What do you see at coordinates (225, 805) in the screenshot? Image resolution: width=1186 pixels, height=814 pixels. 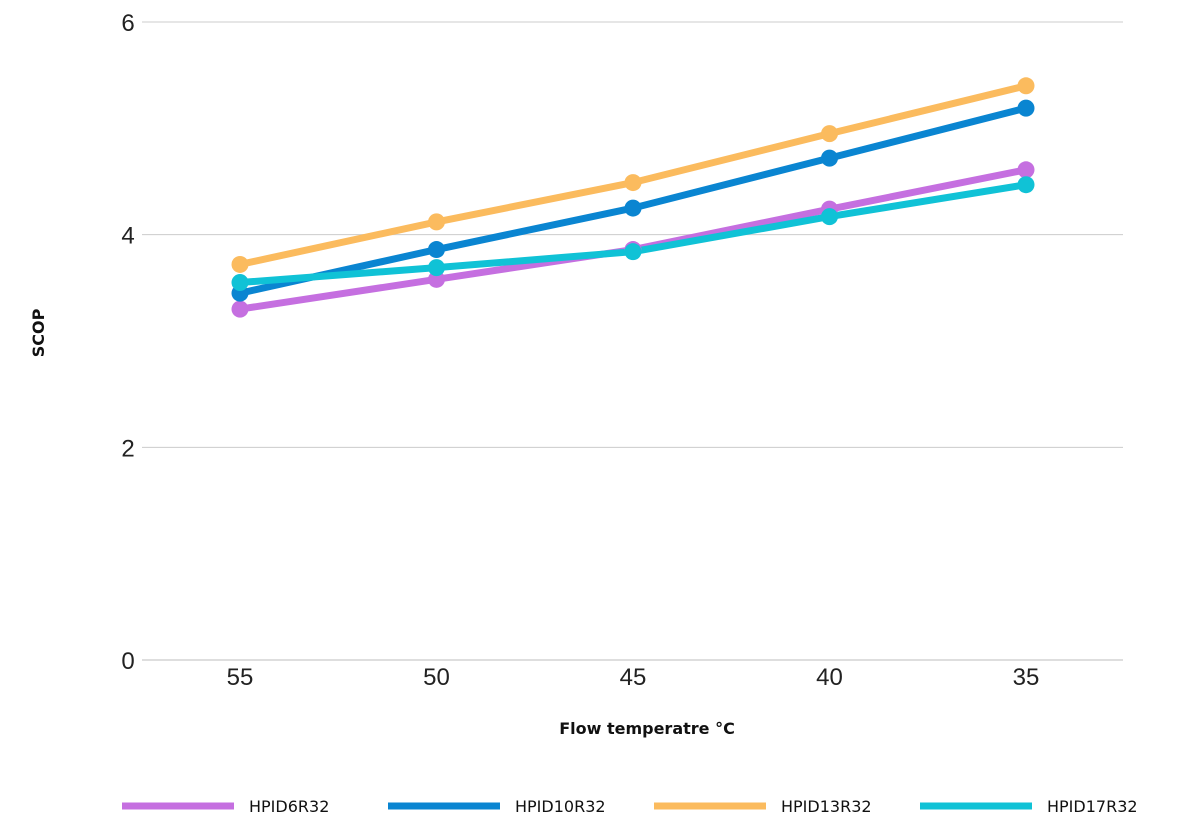 I see `legend-item-hpid6r32: HPID6R32` at bounding box center [225, 805].